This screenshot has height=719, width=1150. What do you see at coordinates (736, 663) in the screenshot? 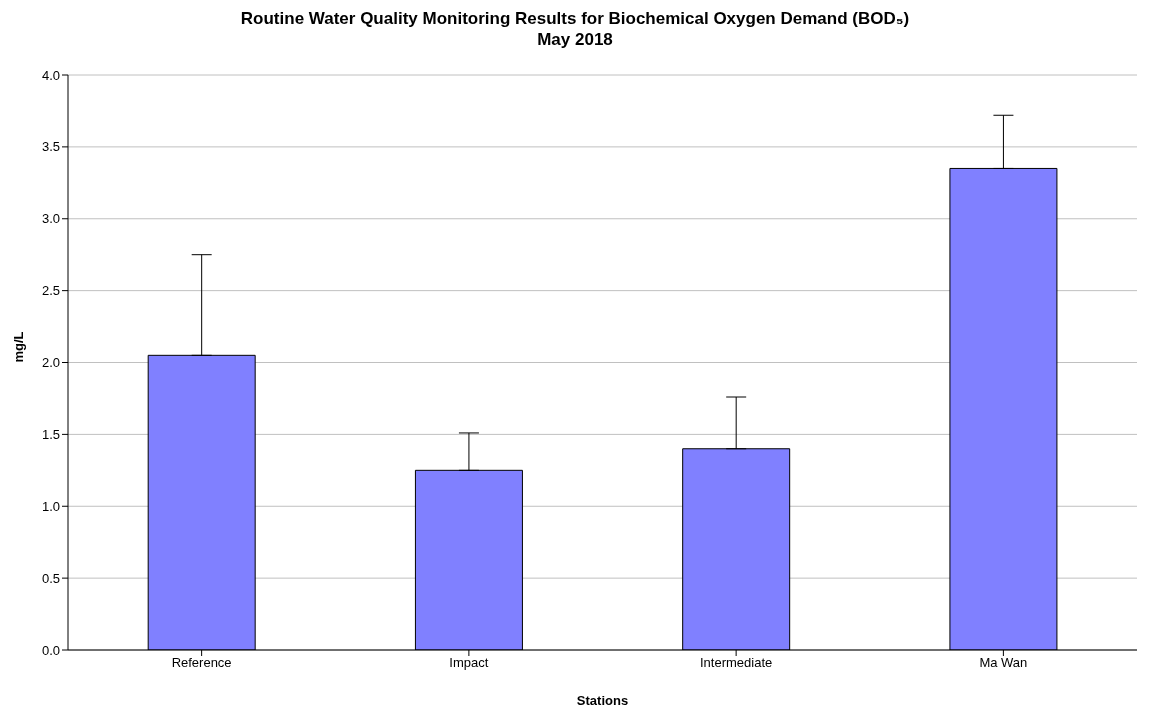
I see `x-tick-label: Intermediate` at bounding box center [736, 663].